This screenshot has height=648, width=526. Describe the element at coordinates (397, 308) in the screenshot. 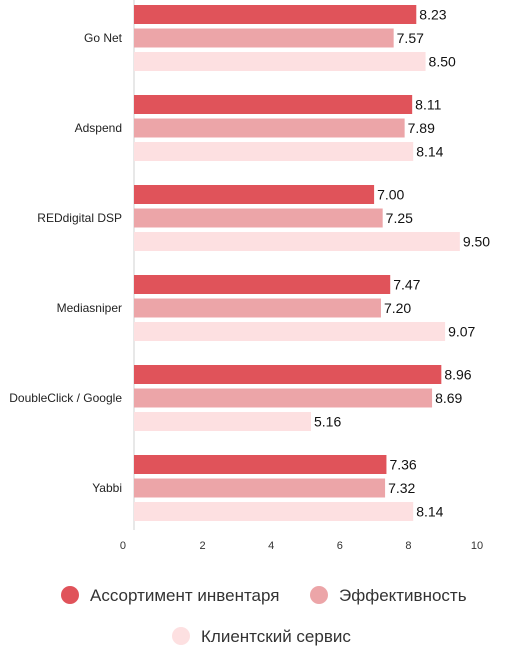

I see `value-label: 7.20` at that location.